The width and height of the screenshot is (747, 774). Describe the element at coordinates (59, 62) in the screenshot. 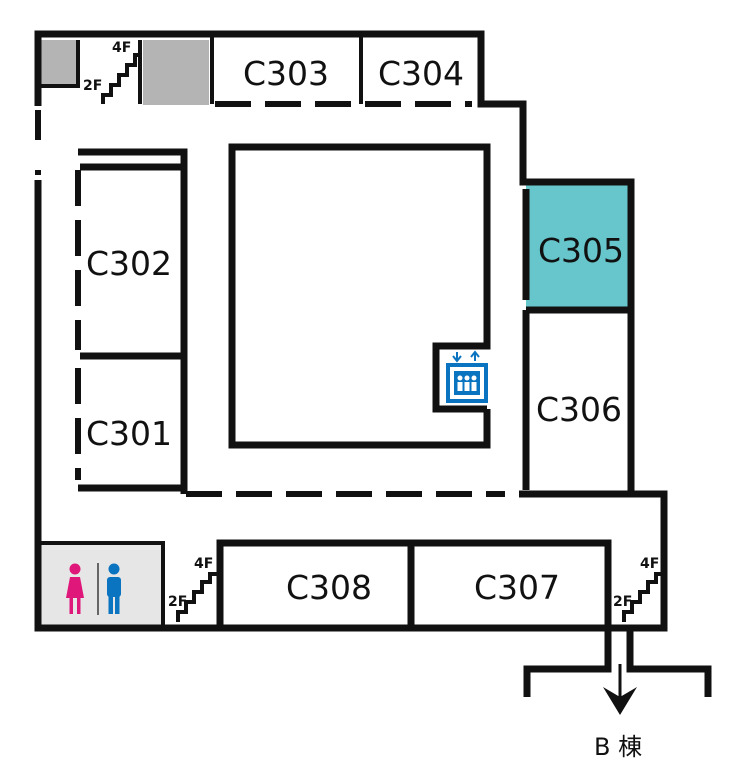

I see `storage-room-left` at that location.